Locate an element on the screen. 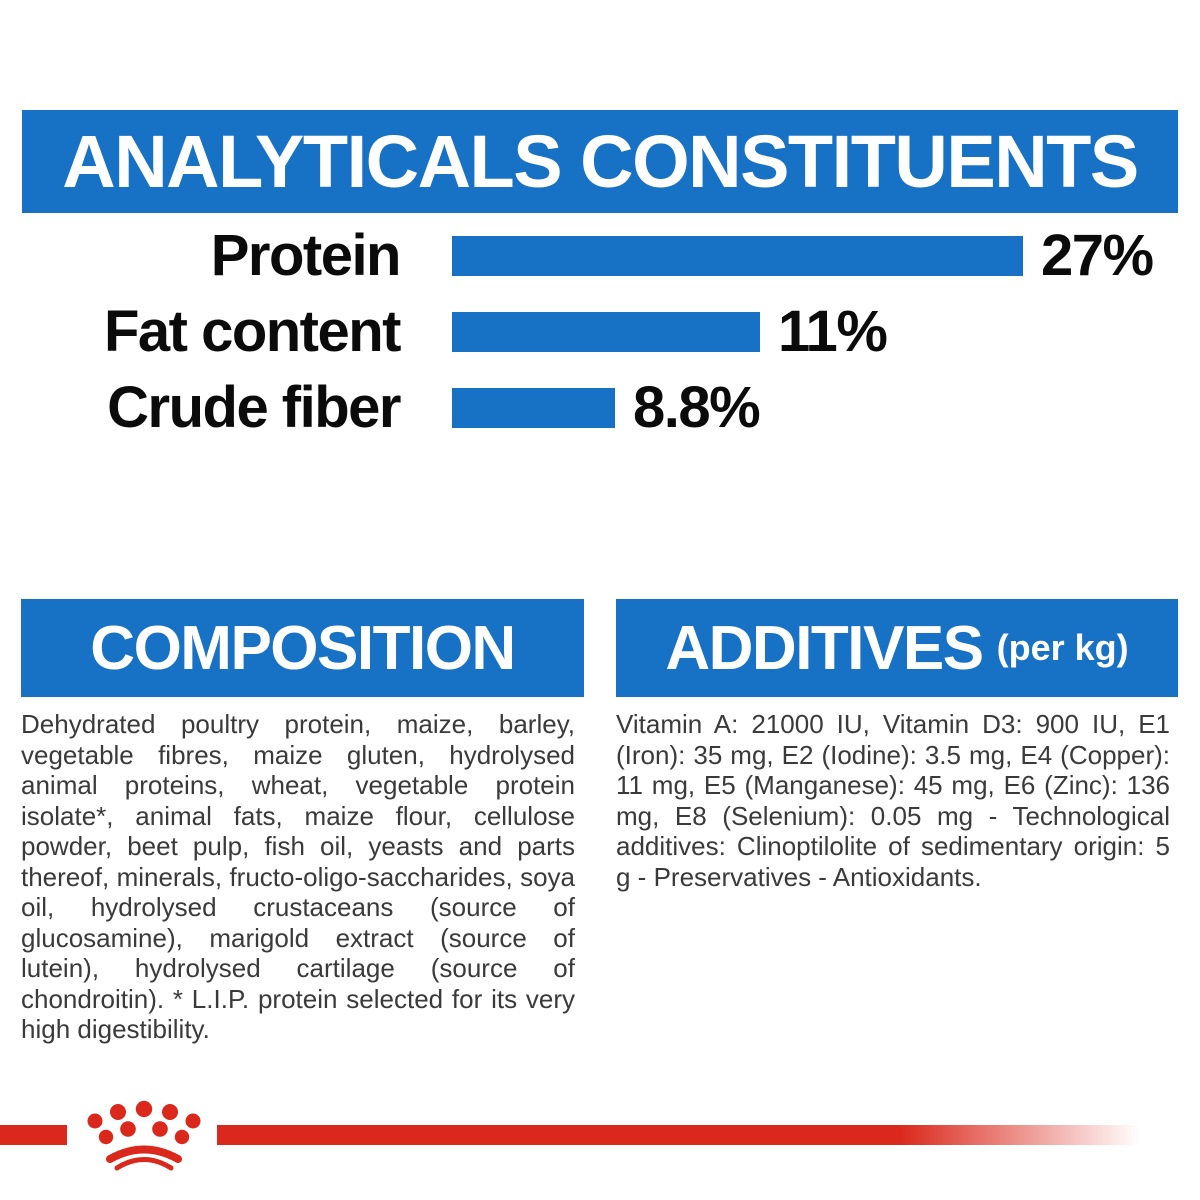 This screenshot has width=1200, height=1200. footer-red-rule-left is located at coordinates (33, 1135).